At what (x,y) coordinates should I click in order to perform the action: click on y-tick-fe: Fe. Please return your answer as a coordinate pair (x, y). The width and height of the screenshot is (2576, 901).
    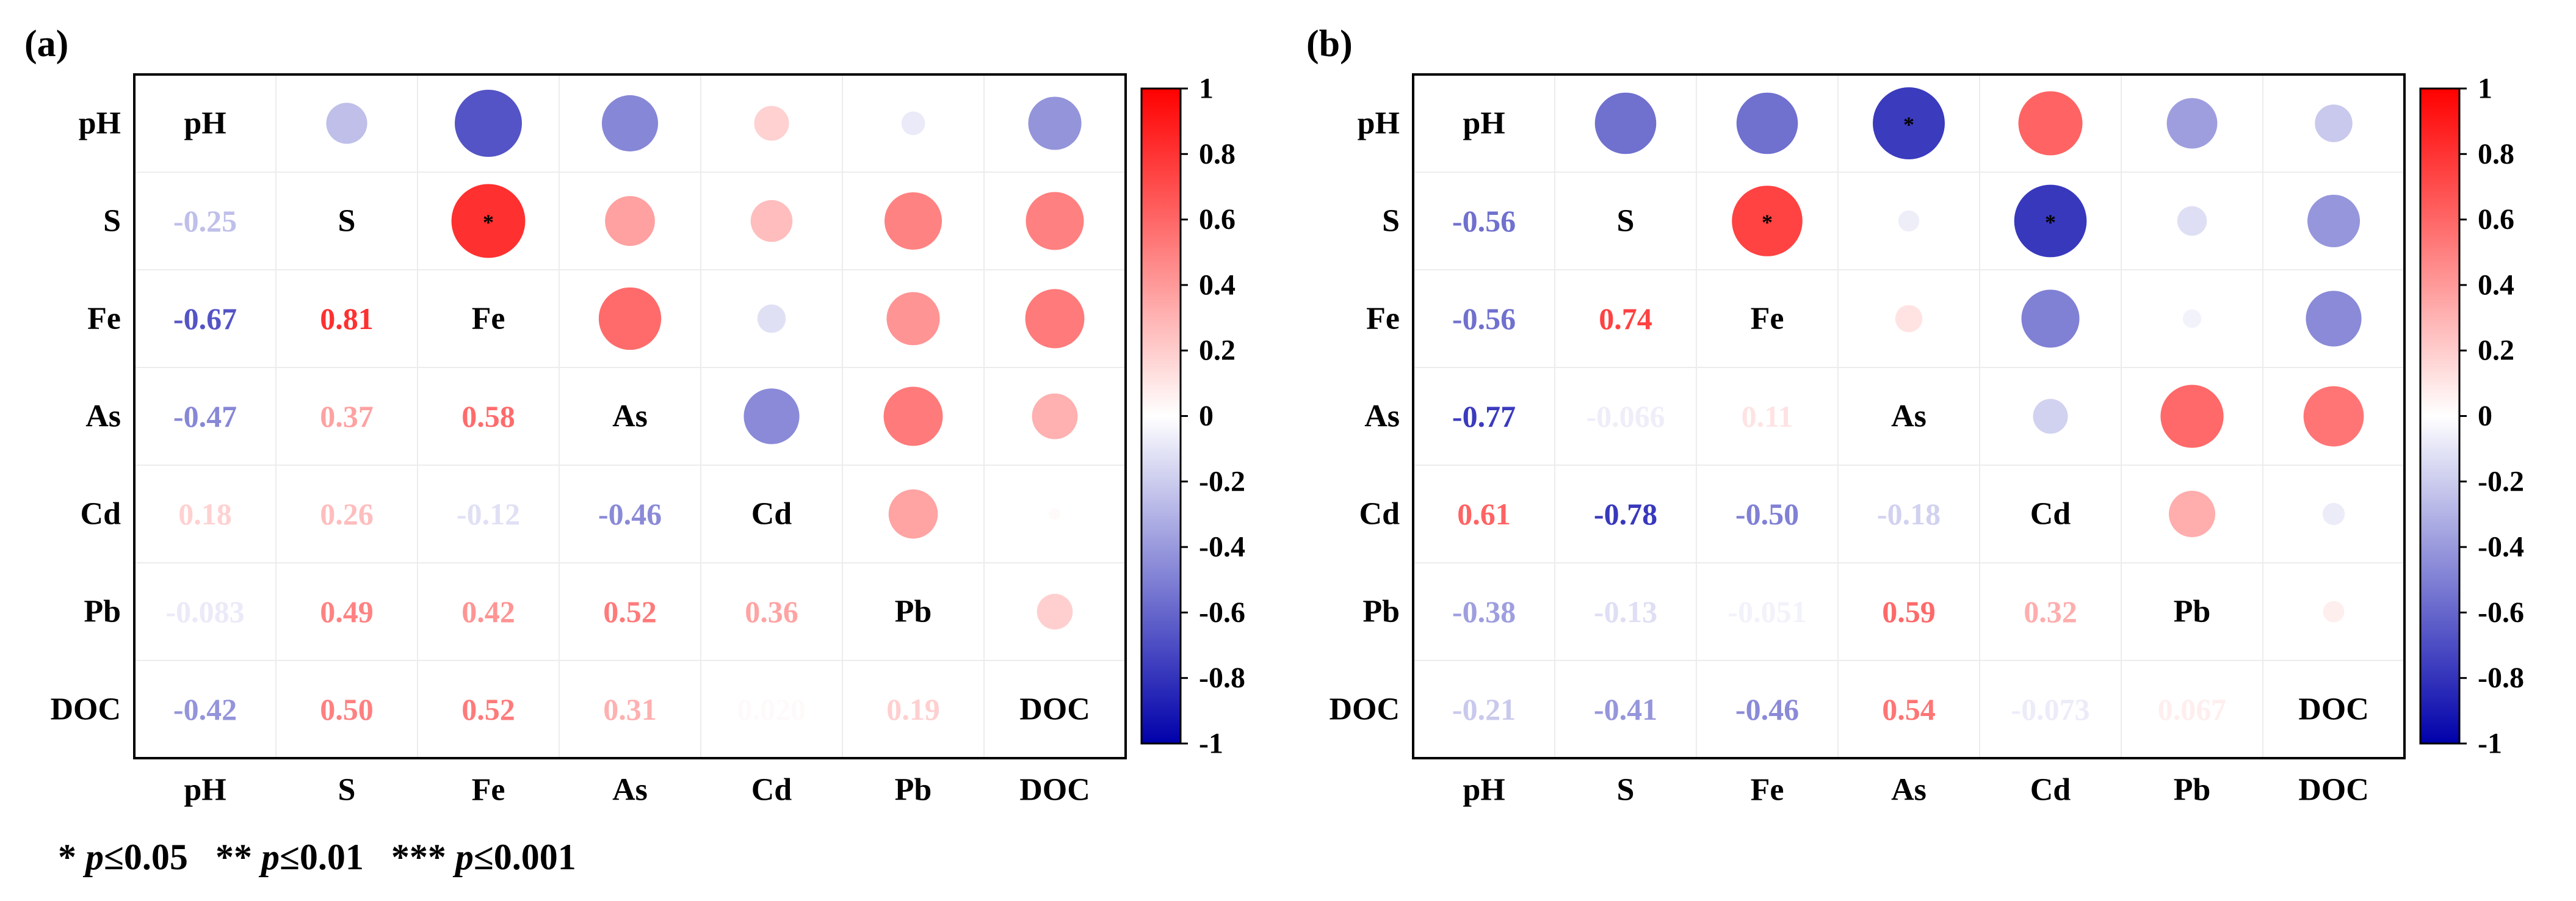
    Looking at the image, I should click on (1383, 319).